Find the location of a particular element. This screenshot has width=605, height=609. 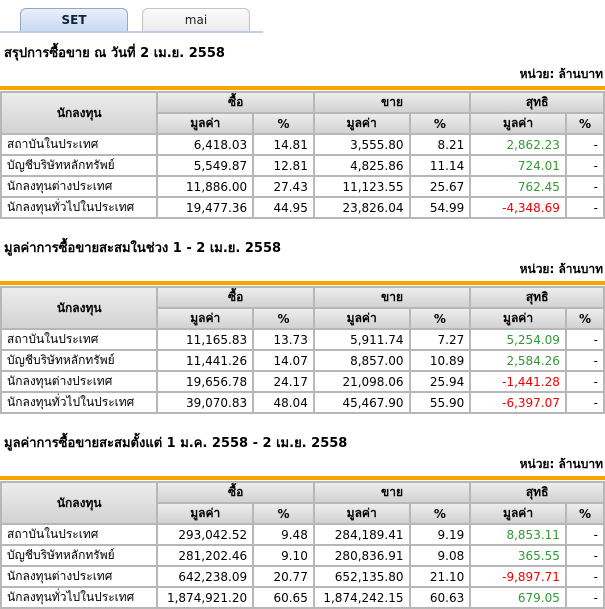

cell-sell-value: 1,874,242.15 is located at coordinates (361, 597).